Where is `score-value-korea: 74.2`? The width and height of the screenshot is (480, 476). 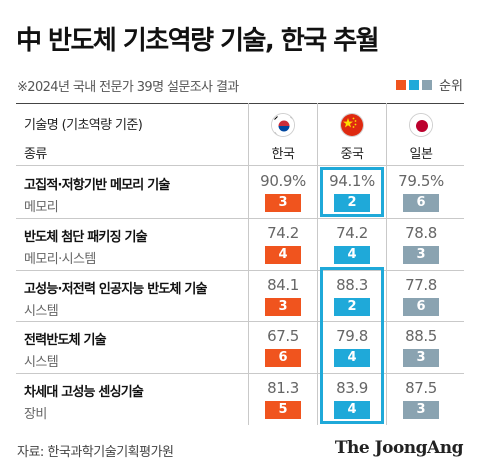 score-value-korea: 74.2 is located at coordinates (283, 233).